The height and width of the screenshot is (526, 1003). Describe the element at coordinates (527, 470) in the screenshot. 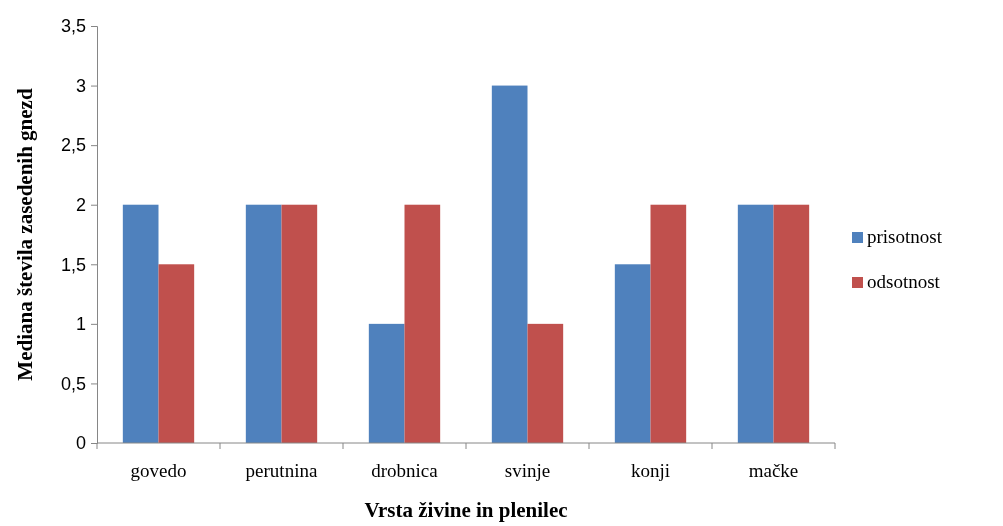

I see `x-tick-label: svinje` at that location.